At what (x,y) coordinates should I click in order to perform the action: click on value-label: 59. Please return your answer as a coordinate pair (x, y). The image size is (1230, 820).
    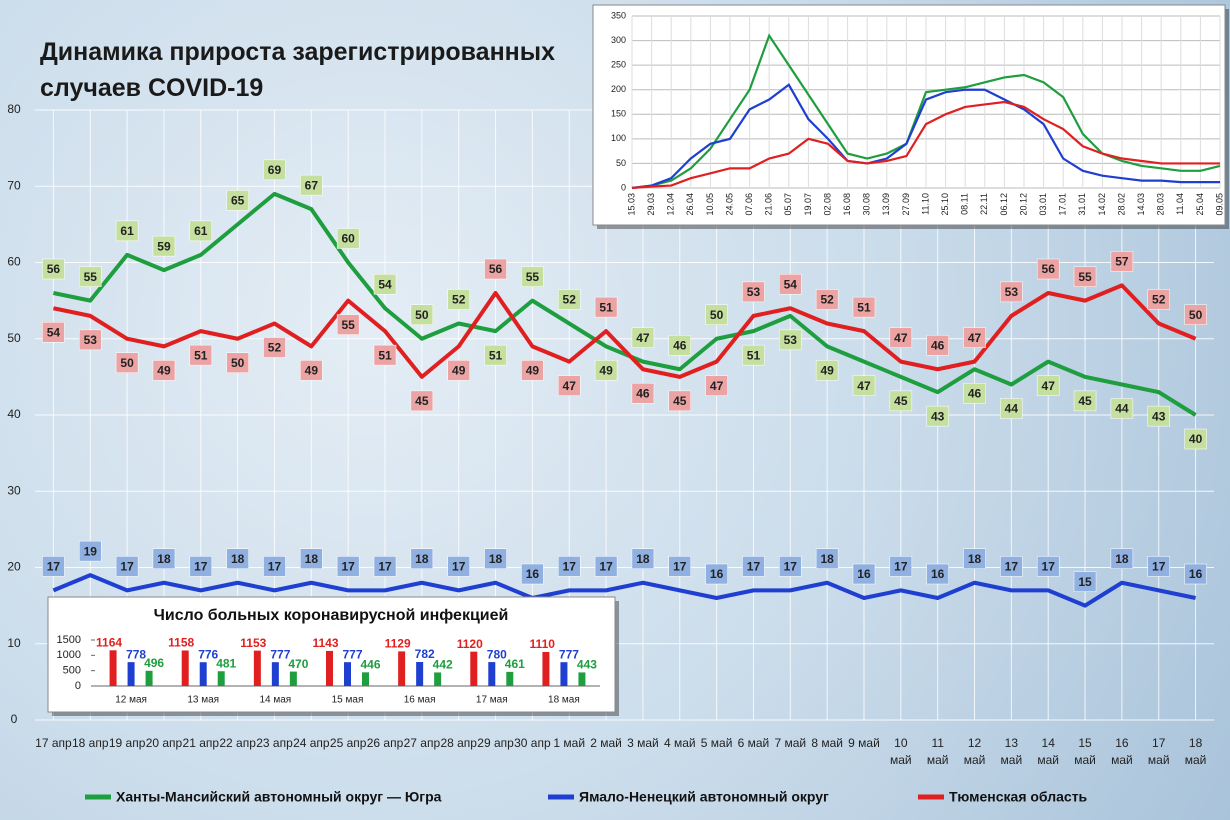
    Looking at the image, I should click on (164, 246).